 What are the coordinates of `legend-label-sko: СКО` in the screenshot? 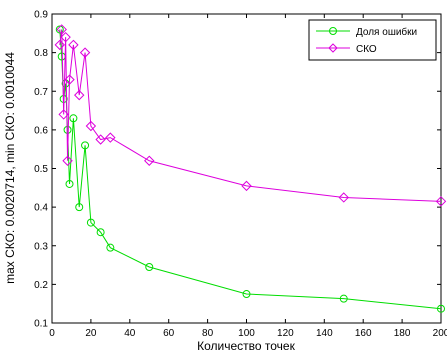 It's located at (366, 49).